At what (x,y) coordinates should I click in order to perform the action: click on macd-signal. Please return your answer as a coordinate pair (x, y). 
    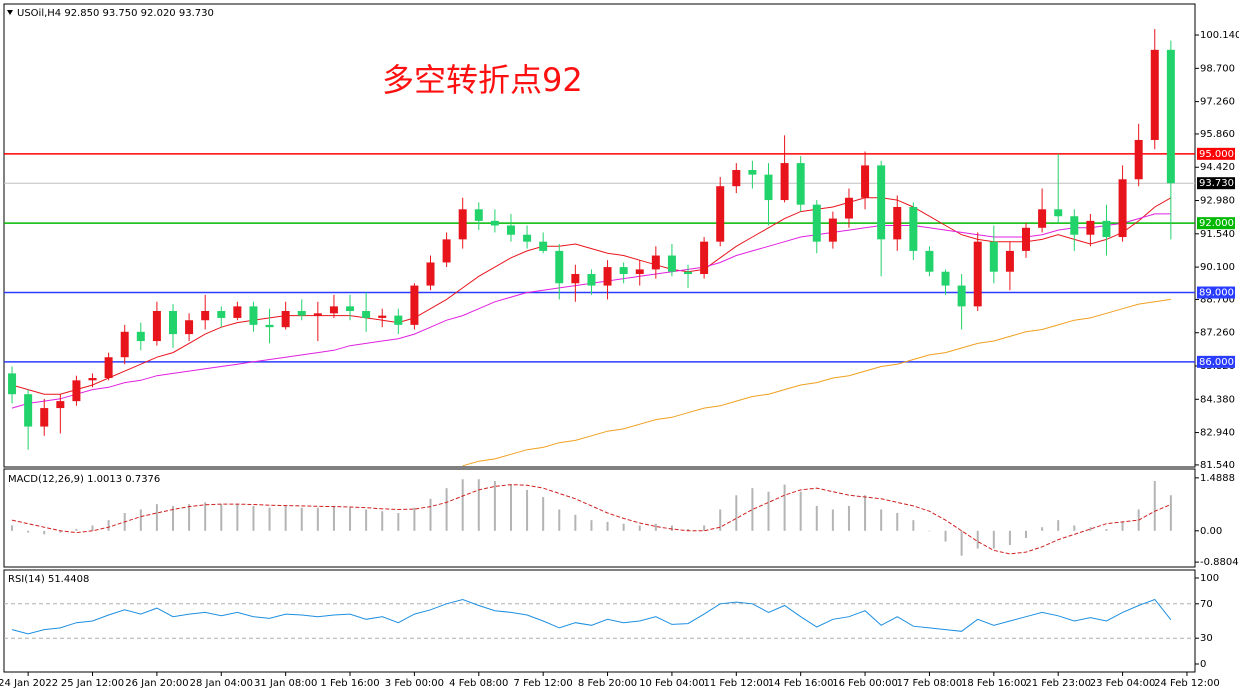
    Looking at the image, I should click on (591, 519).